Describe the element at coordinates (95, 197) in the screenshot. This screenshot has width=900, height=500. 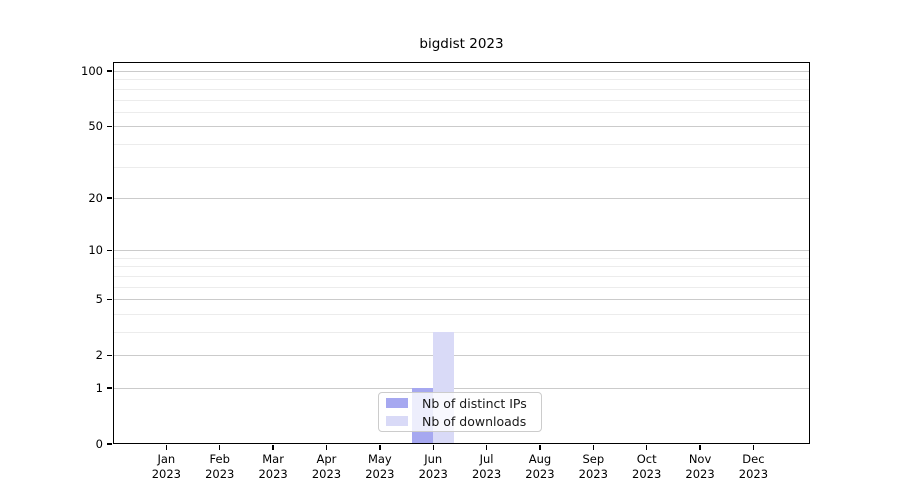
I see `y-tick-label: 20` at that location.